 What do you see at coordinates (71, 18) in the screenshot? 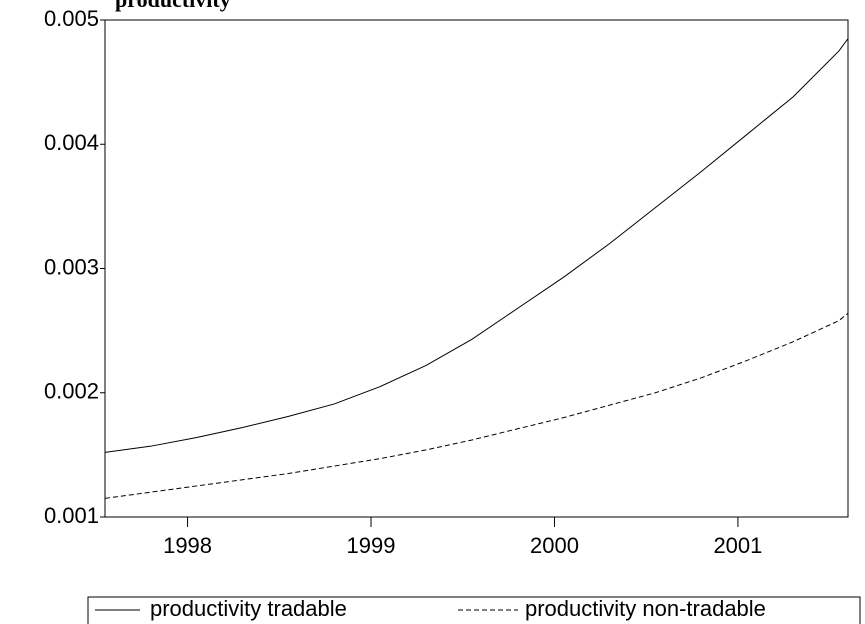
I see `y-tick-label: 0.005` at bounding box center [71, 18].